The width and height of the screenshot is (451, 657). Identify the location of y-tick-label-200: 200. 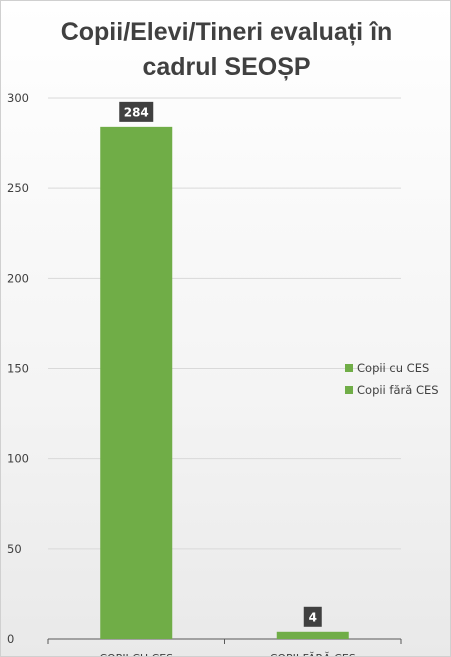
(18, 278).